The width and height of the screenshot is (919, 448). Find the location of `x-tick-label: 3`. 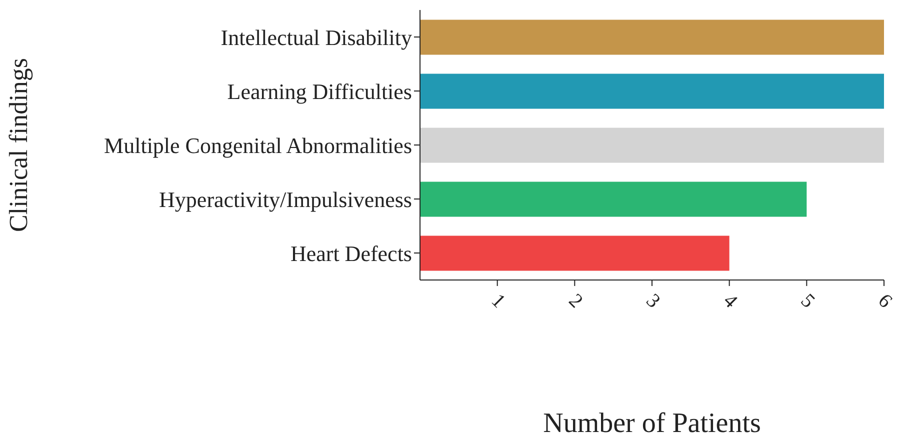

x-tick-label: 3 is located at coordinates (653, 301).